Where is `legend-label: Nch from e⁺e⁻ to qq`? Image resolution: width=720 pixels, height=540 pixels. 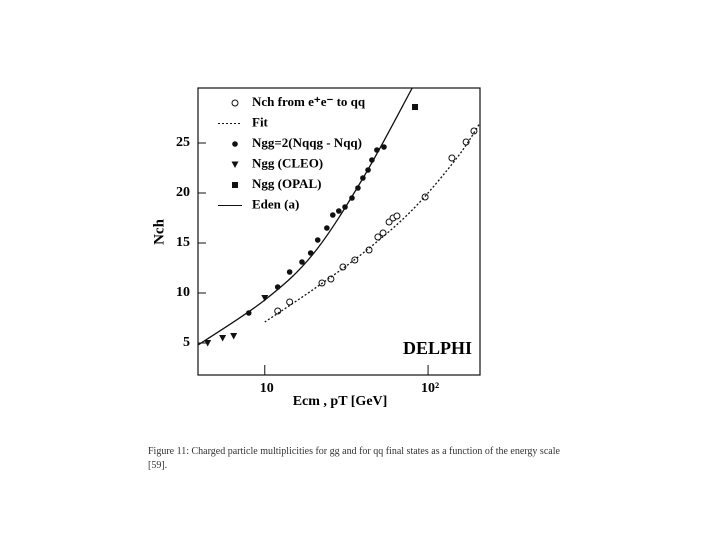 legend-label: Nch from e⁺e⁻ to qq is located at coordinates (309, 101).